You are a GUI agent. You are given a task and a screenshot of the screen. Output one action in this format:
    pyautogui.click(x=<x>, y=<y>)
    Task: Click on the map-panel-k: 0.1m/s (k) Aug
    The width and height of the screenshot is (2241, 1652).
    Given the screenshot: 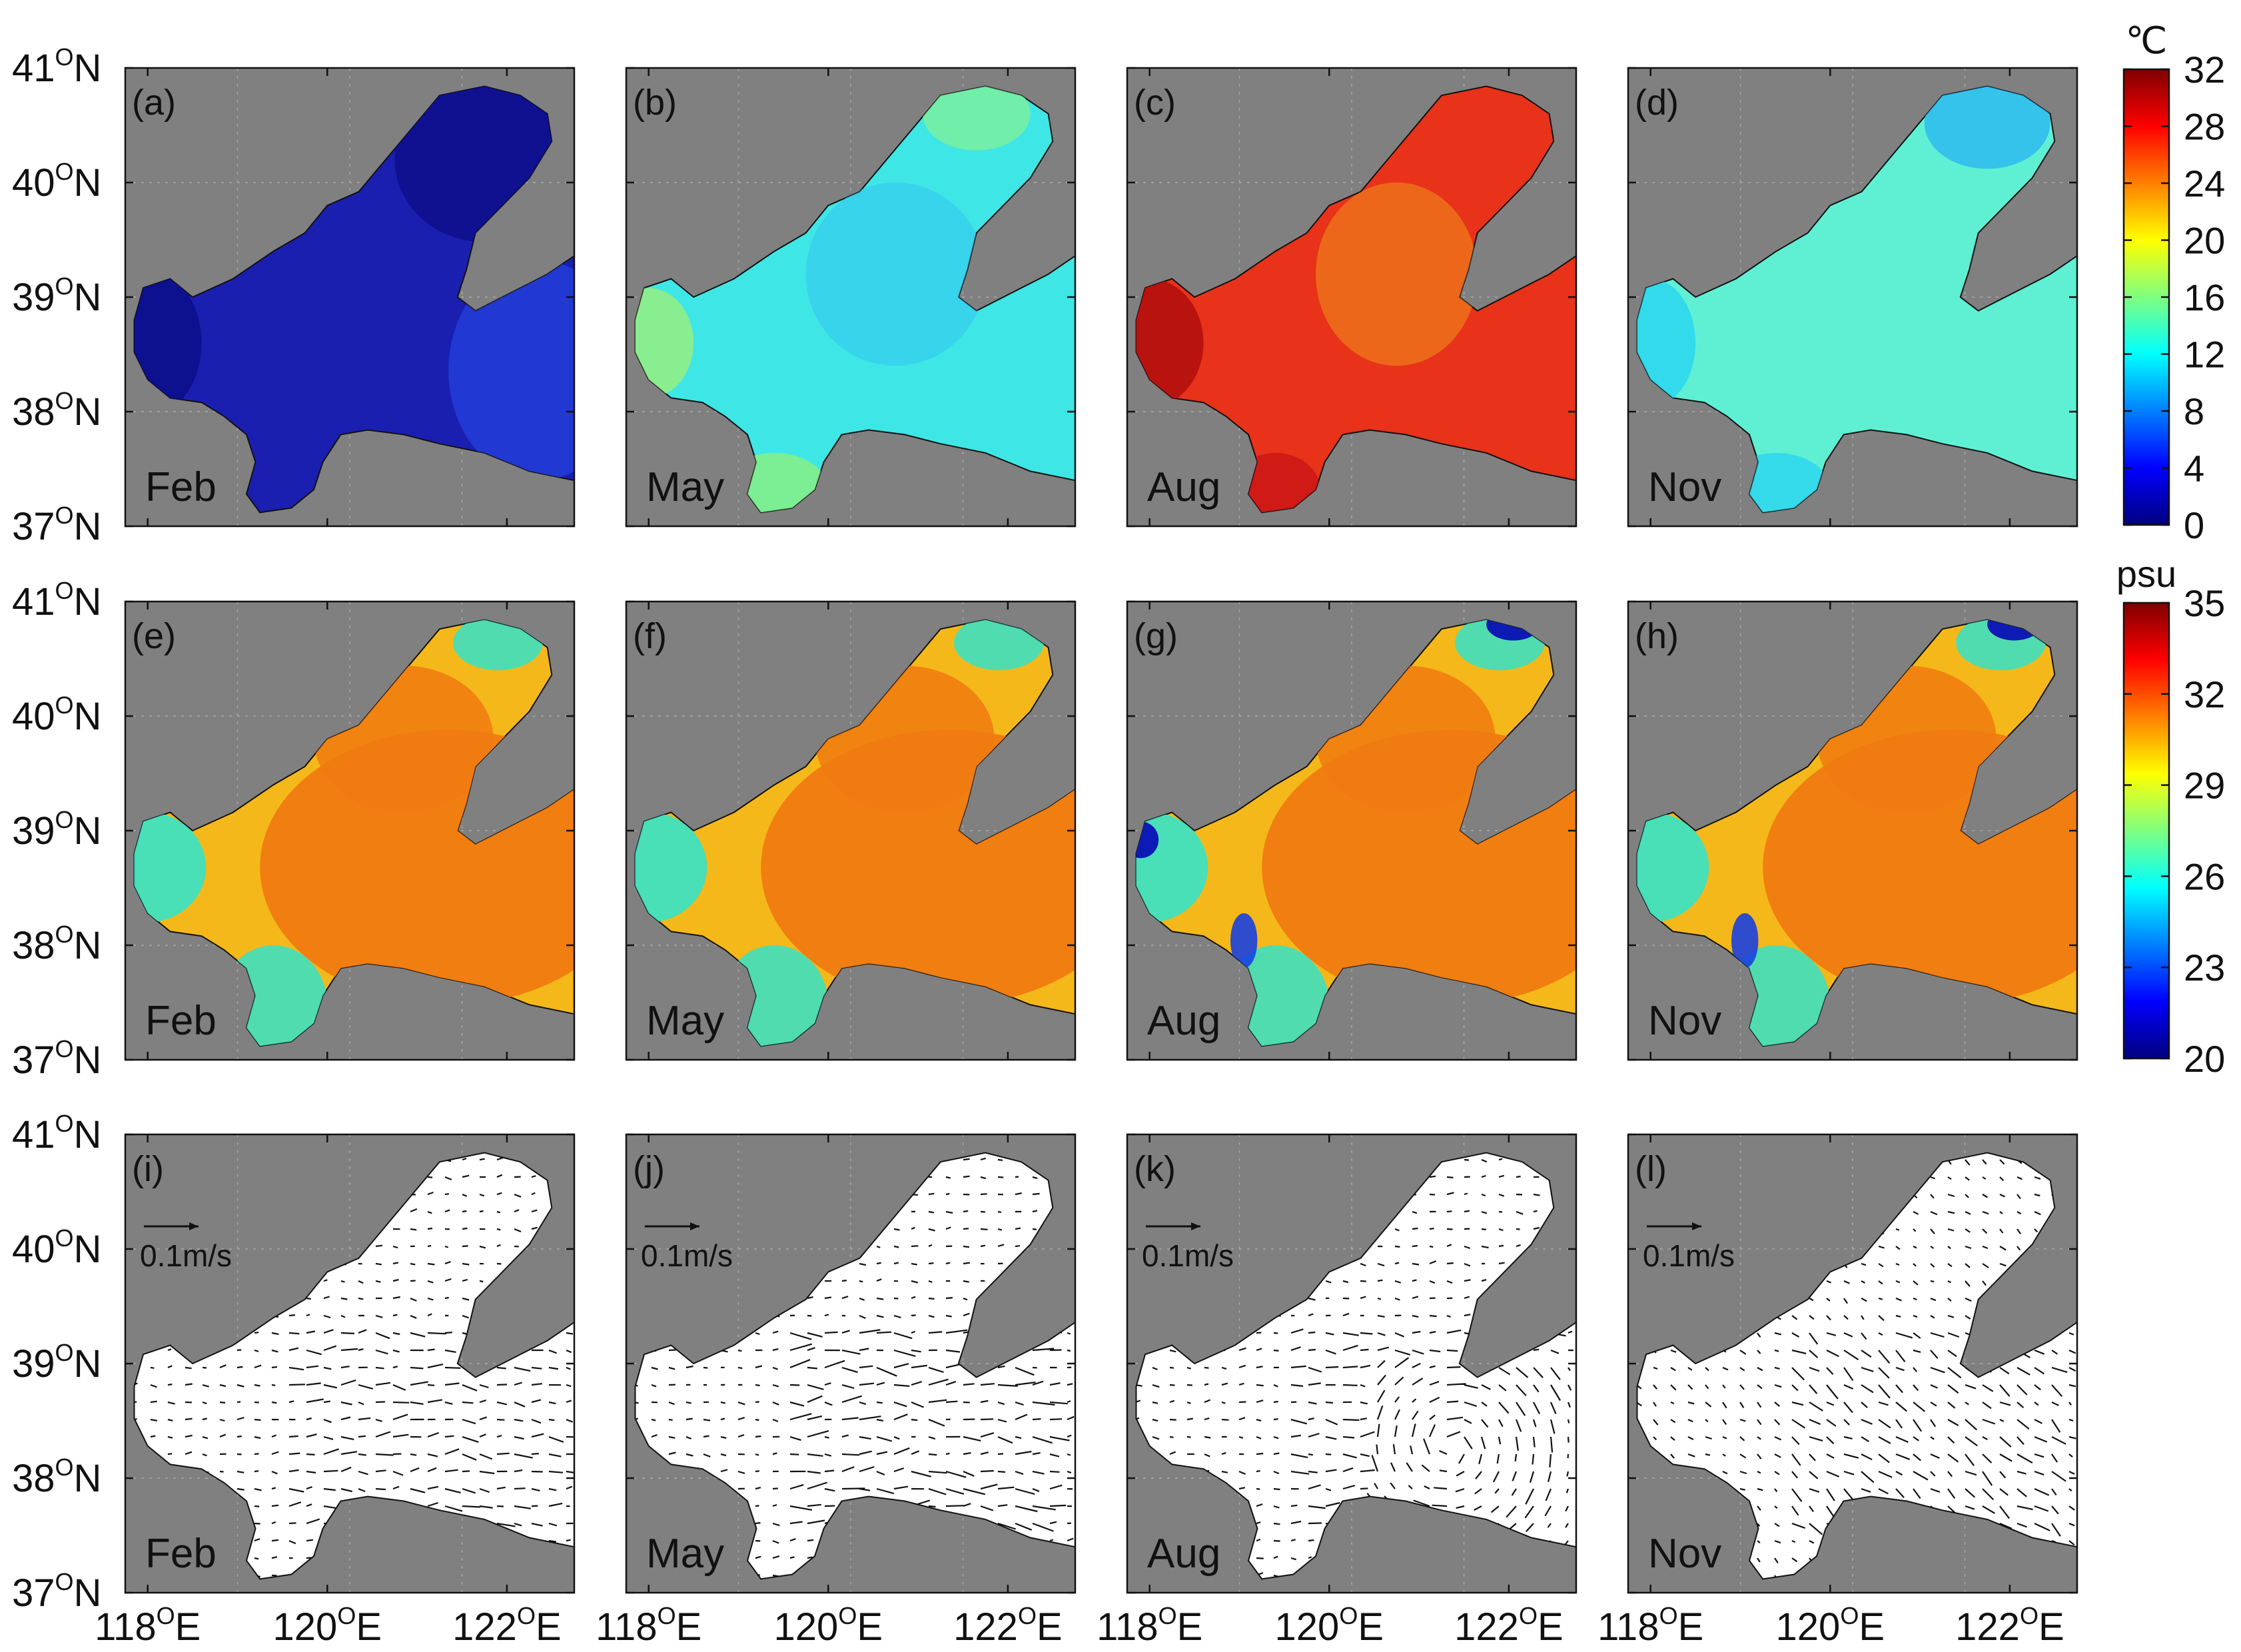 What is the action you would take?
    pyautogui.click(x=1351, y=1363)
    